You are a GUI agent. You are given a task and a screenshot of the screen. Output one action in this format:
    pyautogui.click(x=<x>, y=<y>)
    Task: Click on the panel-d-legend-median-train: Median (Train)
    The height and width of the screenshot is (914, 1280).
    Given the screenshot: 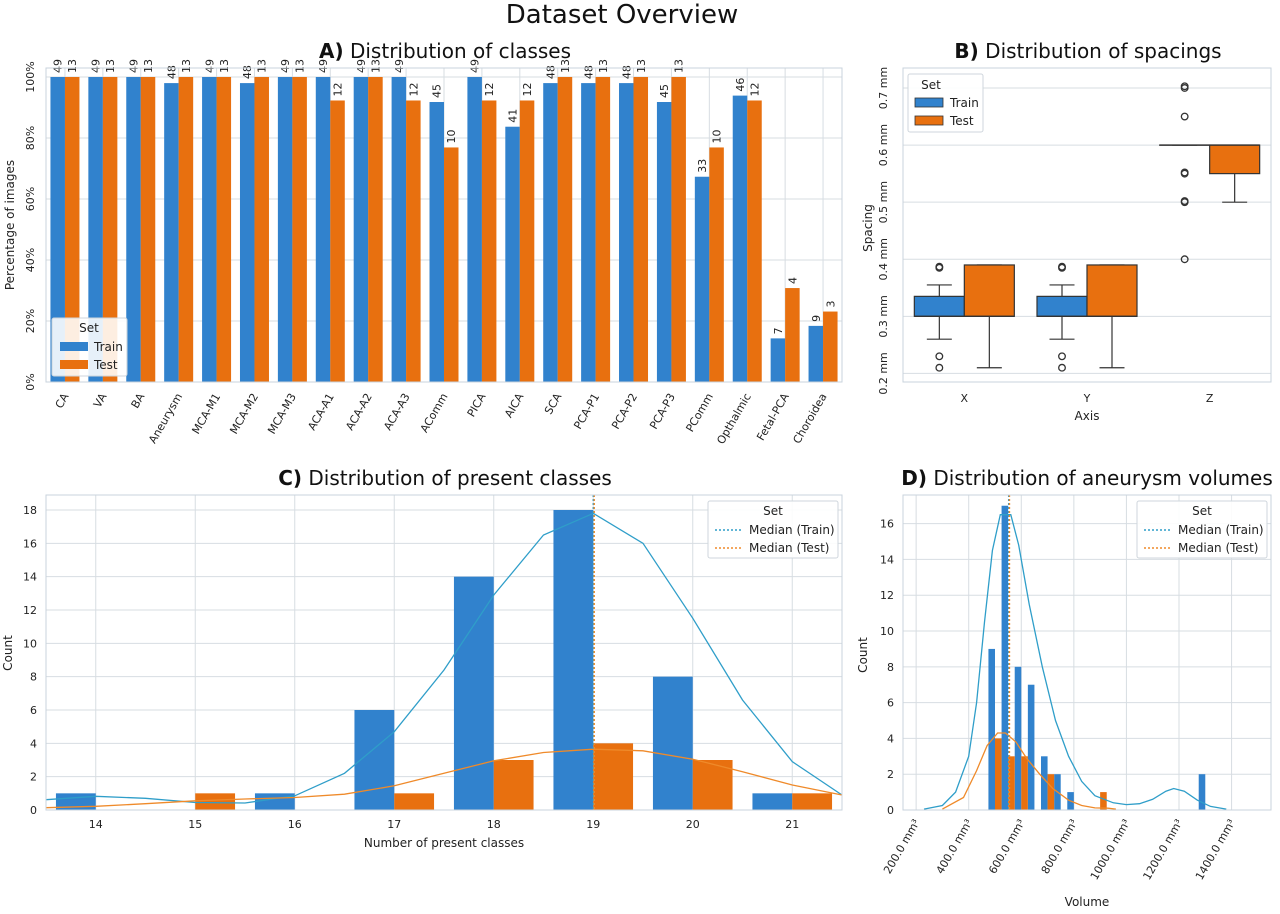 What is the action you would take?
    pyautogui.click(x=1221, y=530)
    